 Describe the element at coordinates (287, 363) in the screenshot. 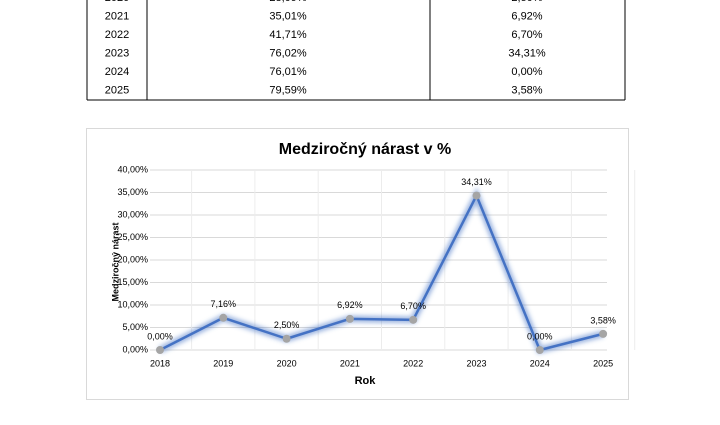

I see `x-tick-label: 2020` at that location.